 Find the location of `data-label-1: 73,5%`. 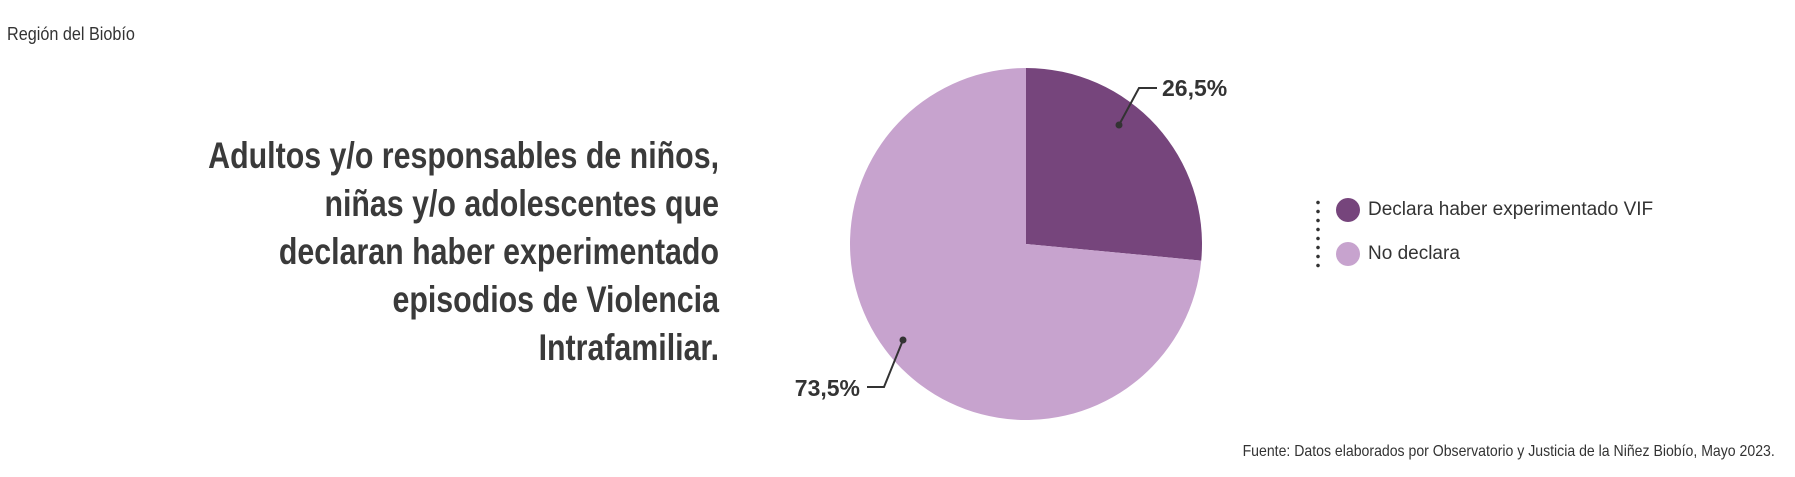

data-label-1: 73,5% is located at coordinates (827, 388).